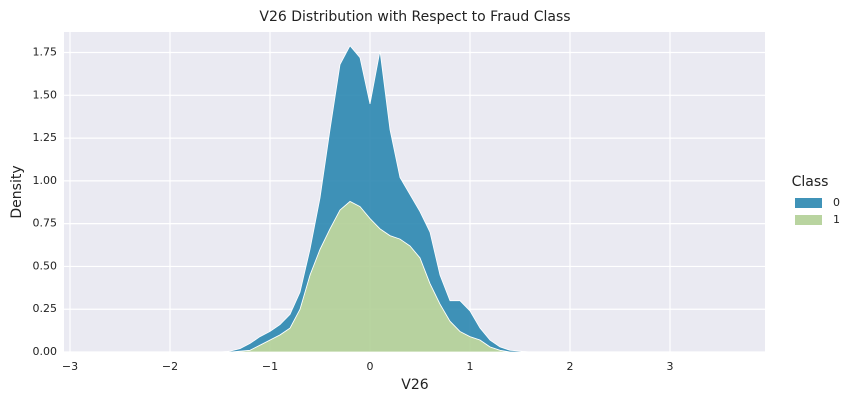  I want to click on y-tick-label: 0.50, so click(45, 265).